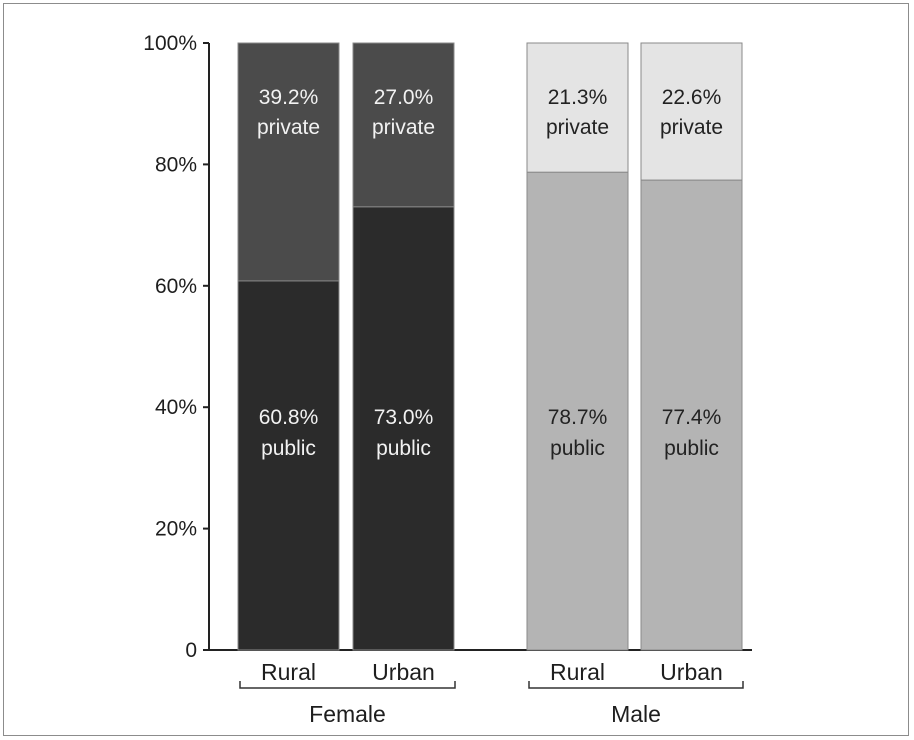 This screenshot has width=914, height=740. I want to click on public-value-label: 73.0%, so click(404, 417).